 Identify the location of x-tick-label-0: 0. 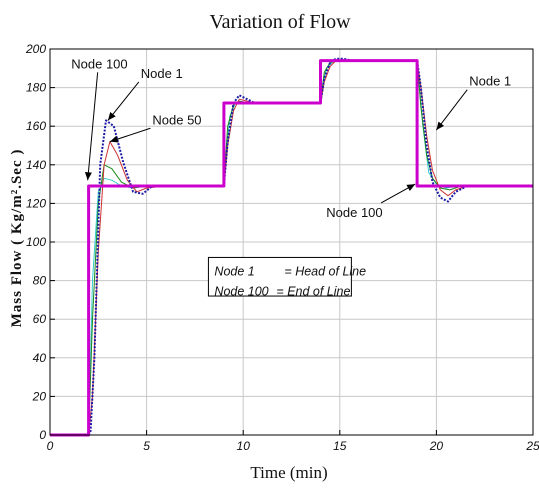
(50, 446).